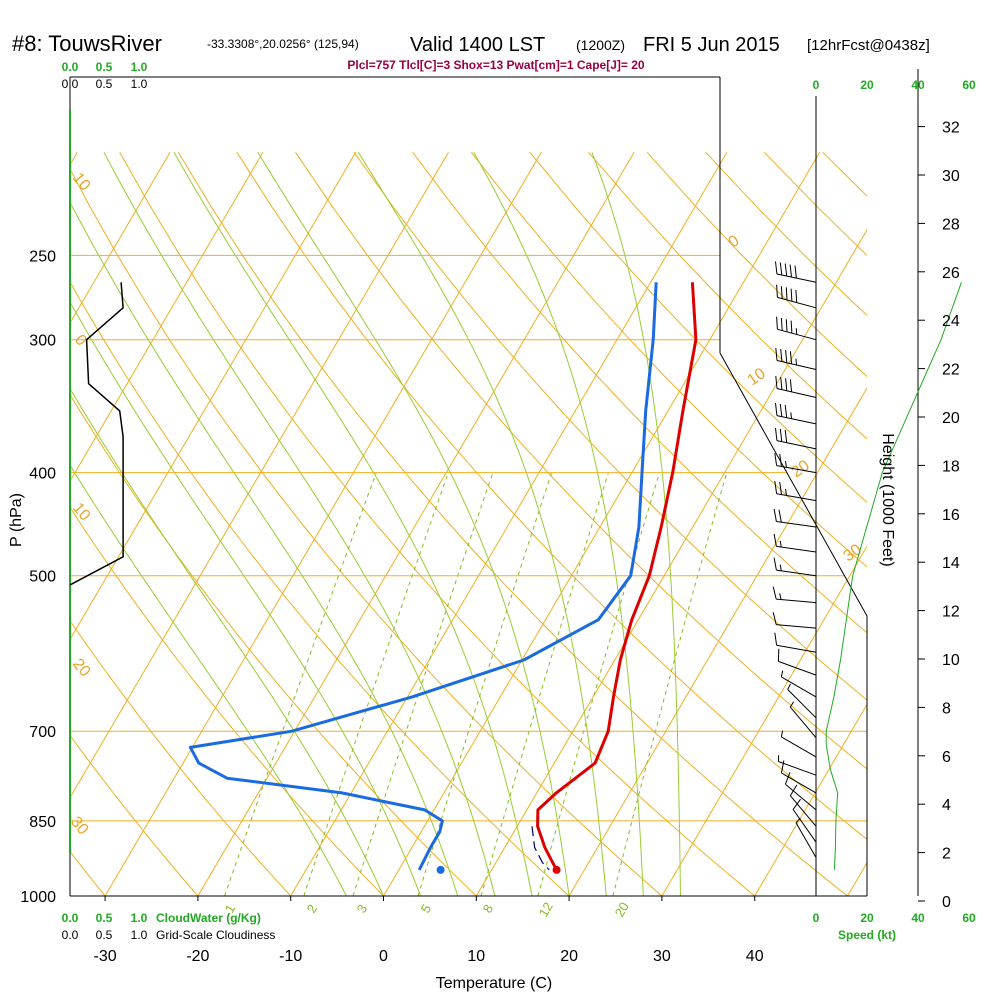 Image resolution: width=1000 pixels, height=1000 pixels. Describe the element at coordinates (918, 85) in the screenshot. I see `speed-top-tick-label: 40` at that location.